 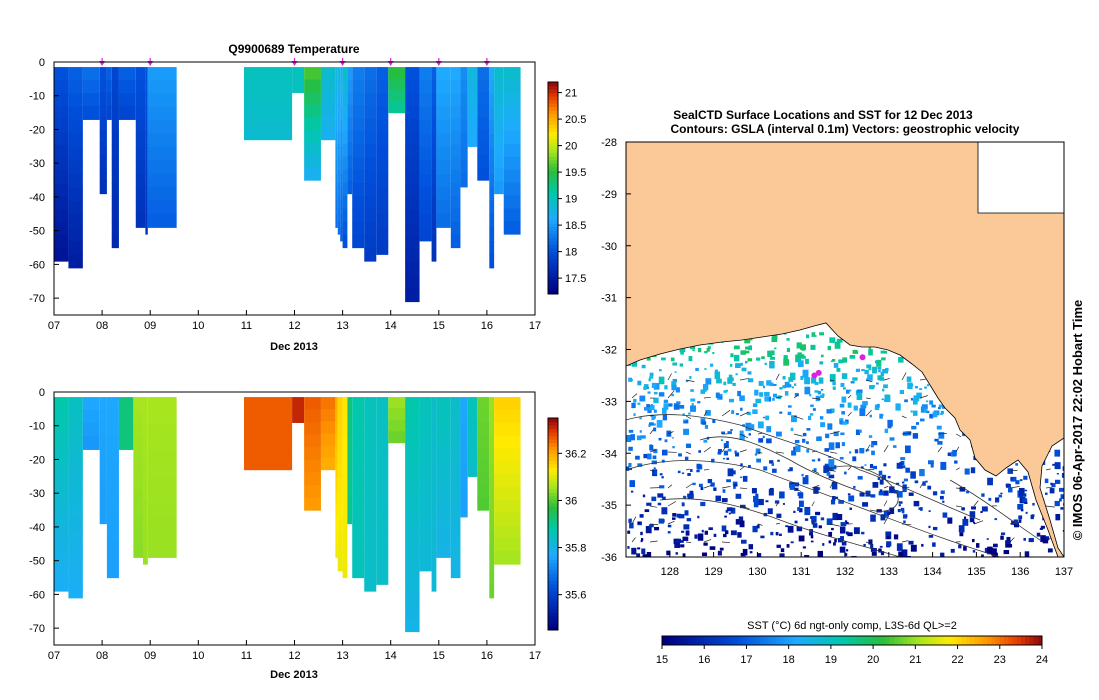 I want to click on sst-colorbar: 15 16 17 18 19 20 21 22 23 24, so click(x=852, y=650).